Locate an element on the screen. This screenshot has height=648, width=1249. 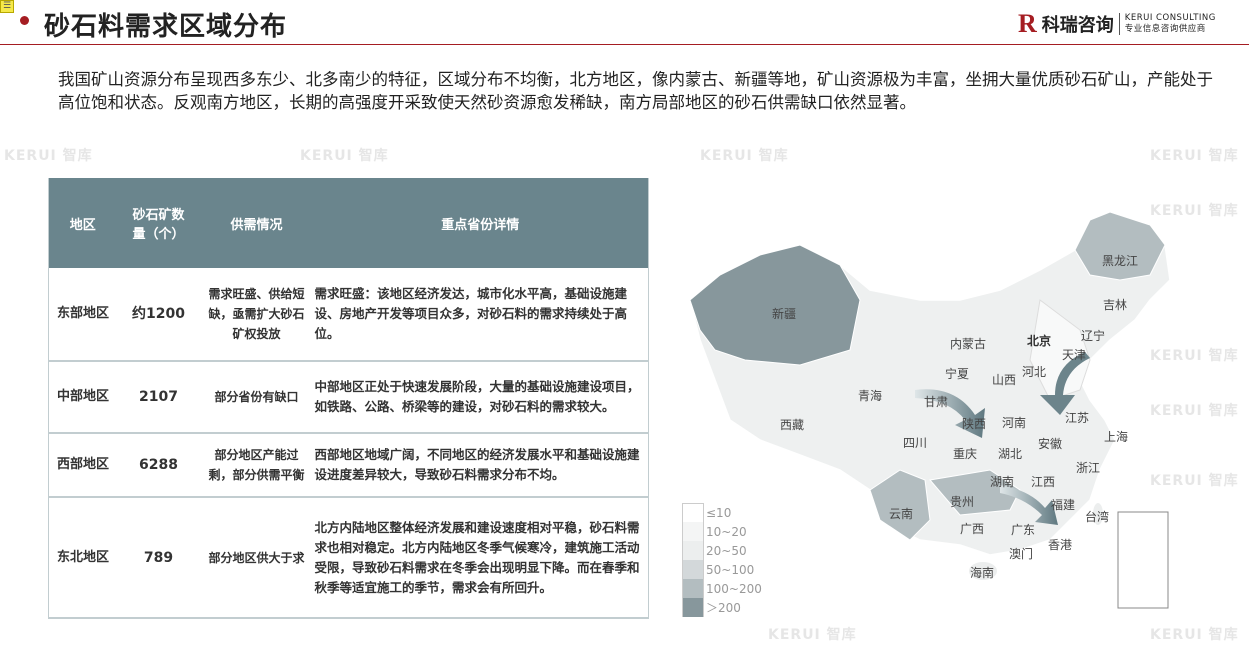
map-region-taiwan is located at coordinates (1098, 514).